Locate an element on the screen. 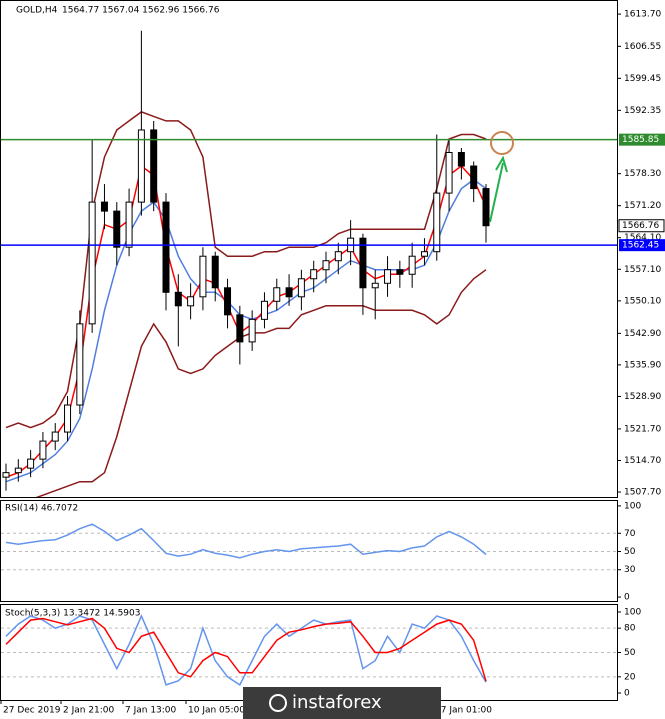 The width and height of the screenshot is (665, 719). y-tick-label: 1514.70 is located at coordinates (642, 461).